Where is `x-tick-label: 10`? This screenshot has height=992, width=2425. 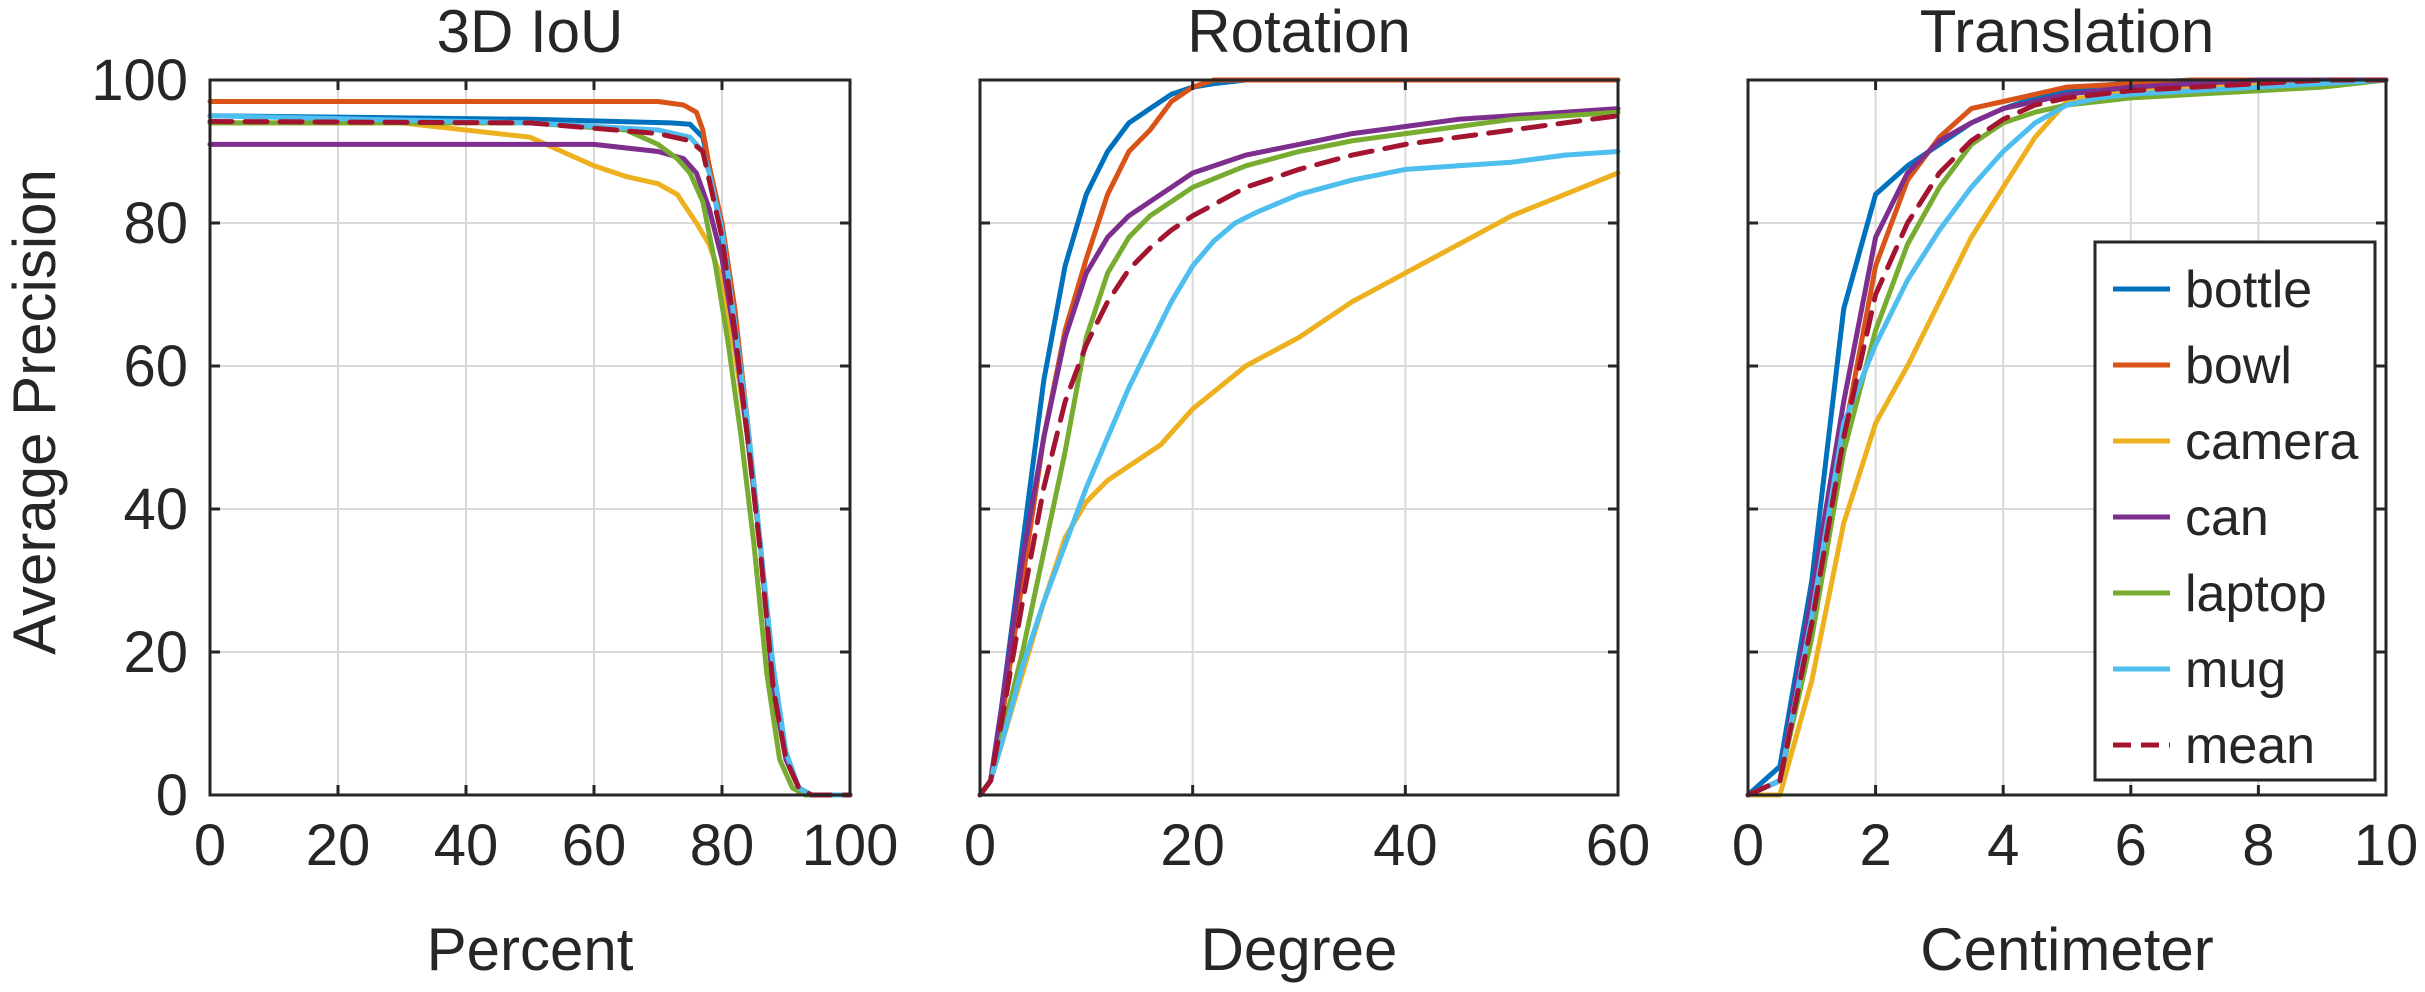 x-tick-label: 10 is located at coordinates (2386, 845).